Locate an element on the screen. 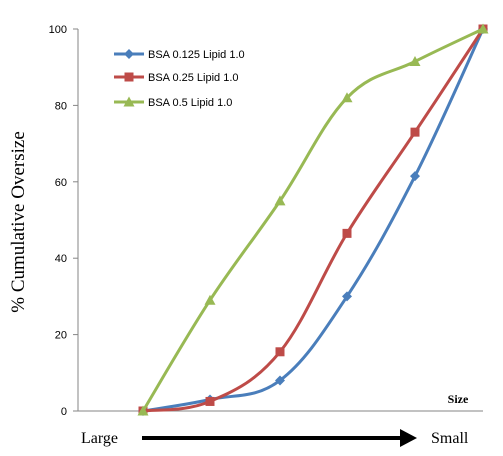  y-tick-label: 100 is located at coordinates (58, 30).